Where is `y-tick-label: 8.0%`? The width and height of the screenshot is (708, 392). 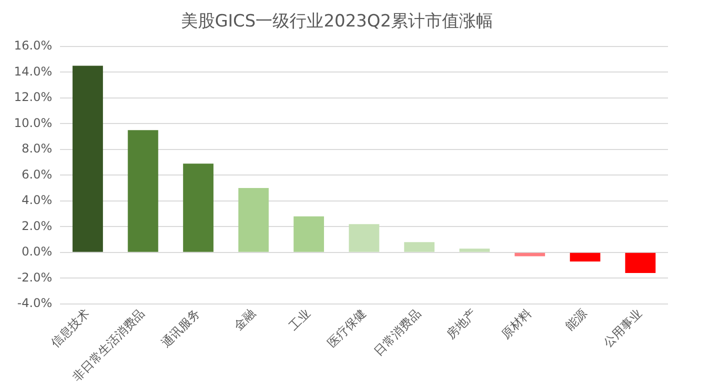 y-tick-label: 8.0% is located at coordinates (37, 149).